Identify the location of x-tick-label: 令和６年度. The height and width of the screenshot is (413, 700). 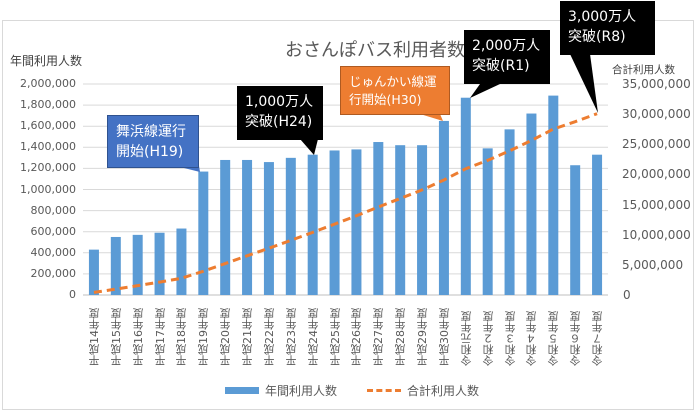
(576, 338).